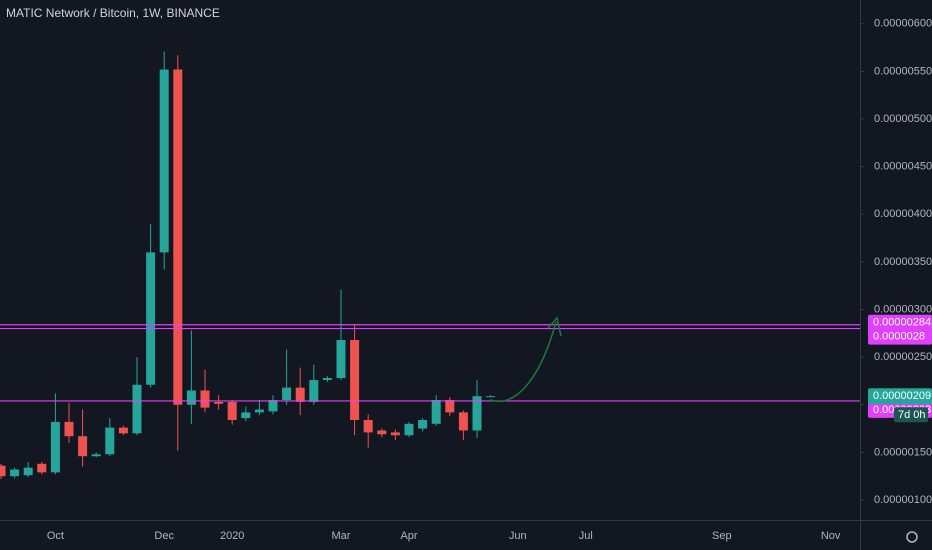  What do you see at coordinates (408, 536) in the screenshot?
I see `x-tick-label: Apr` at bounding box center [408, 536].